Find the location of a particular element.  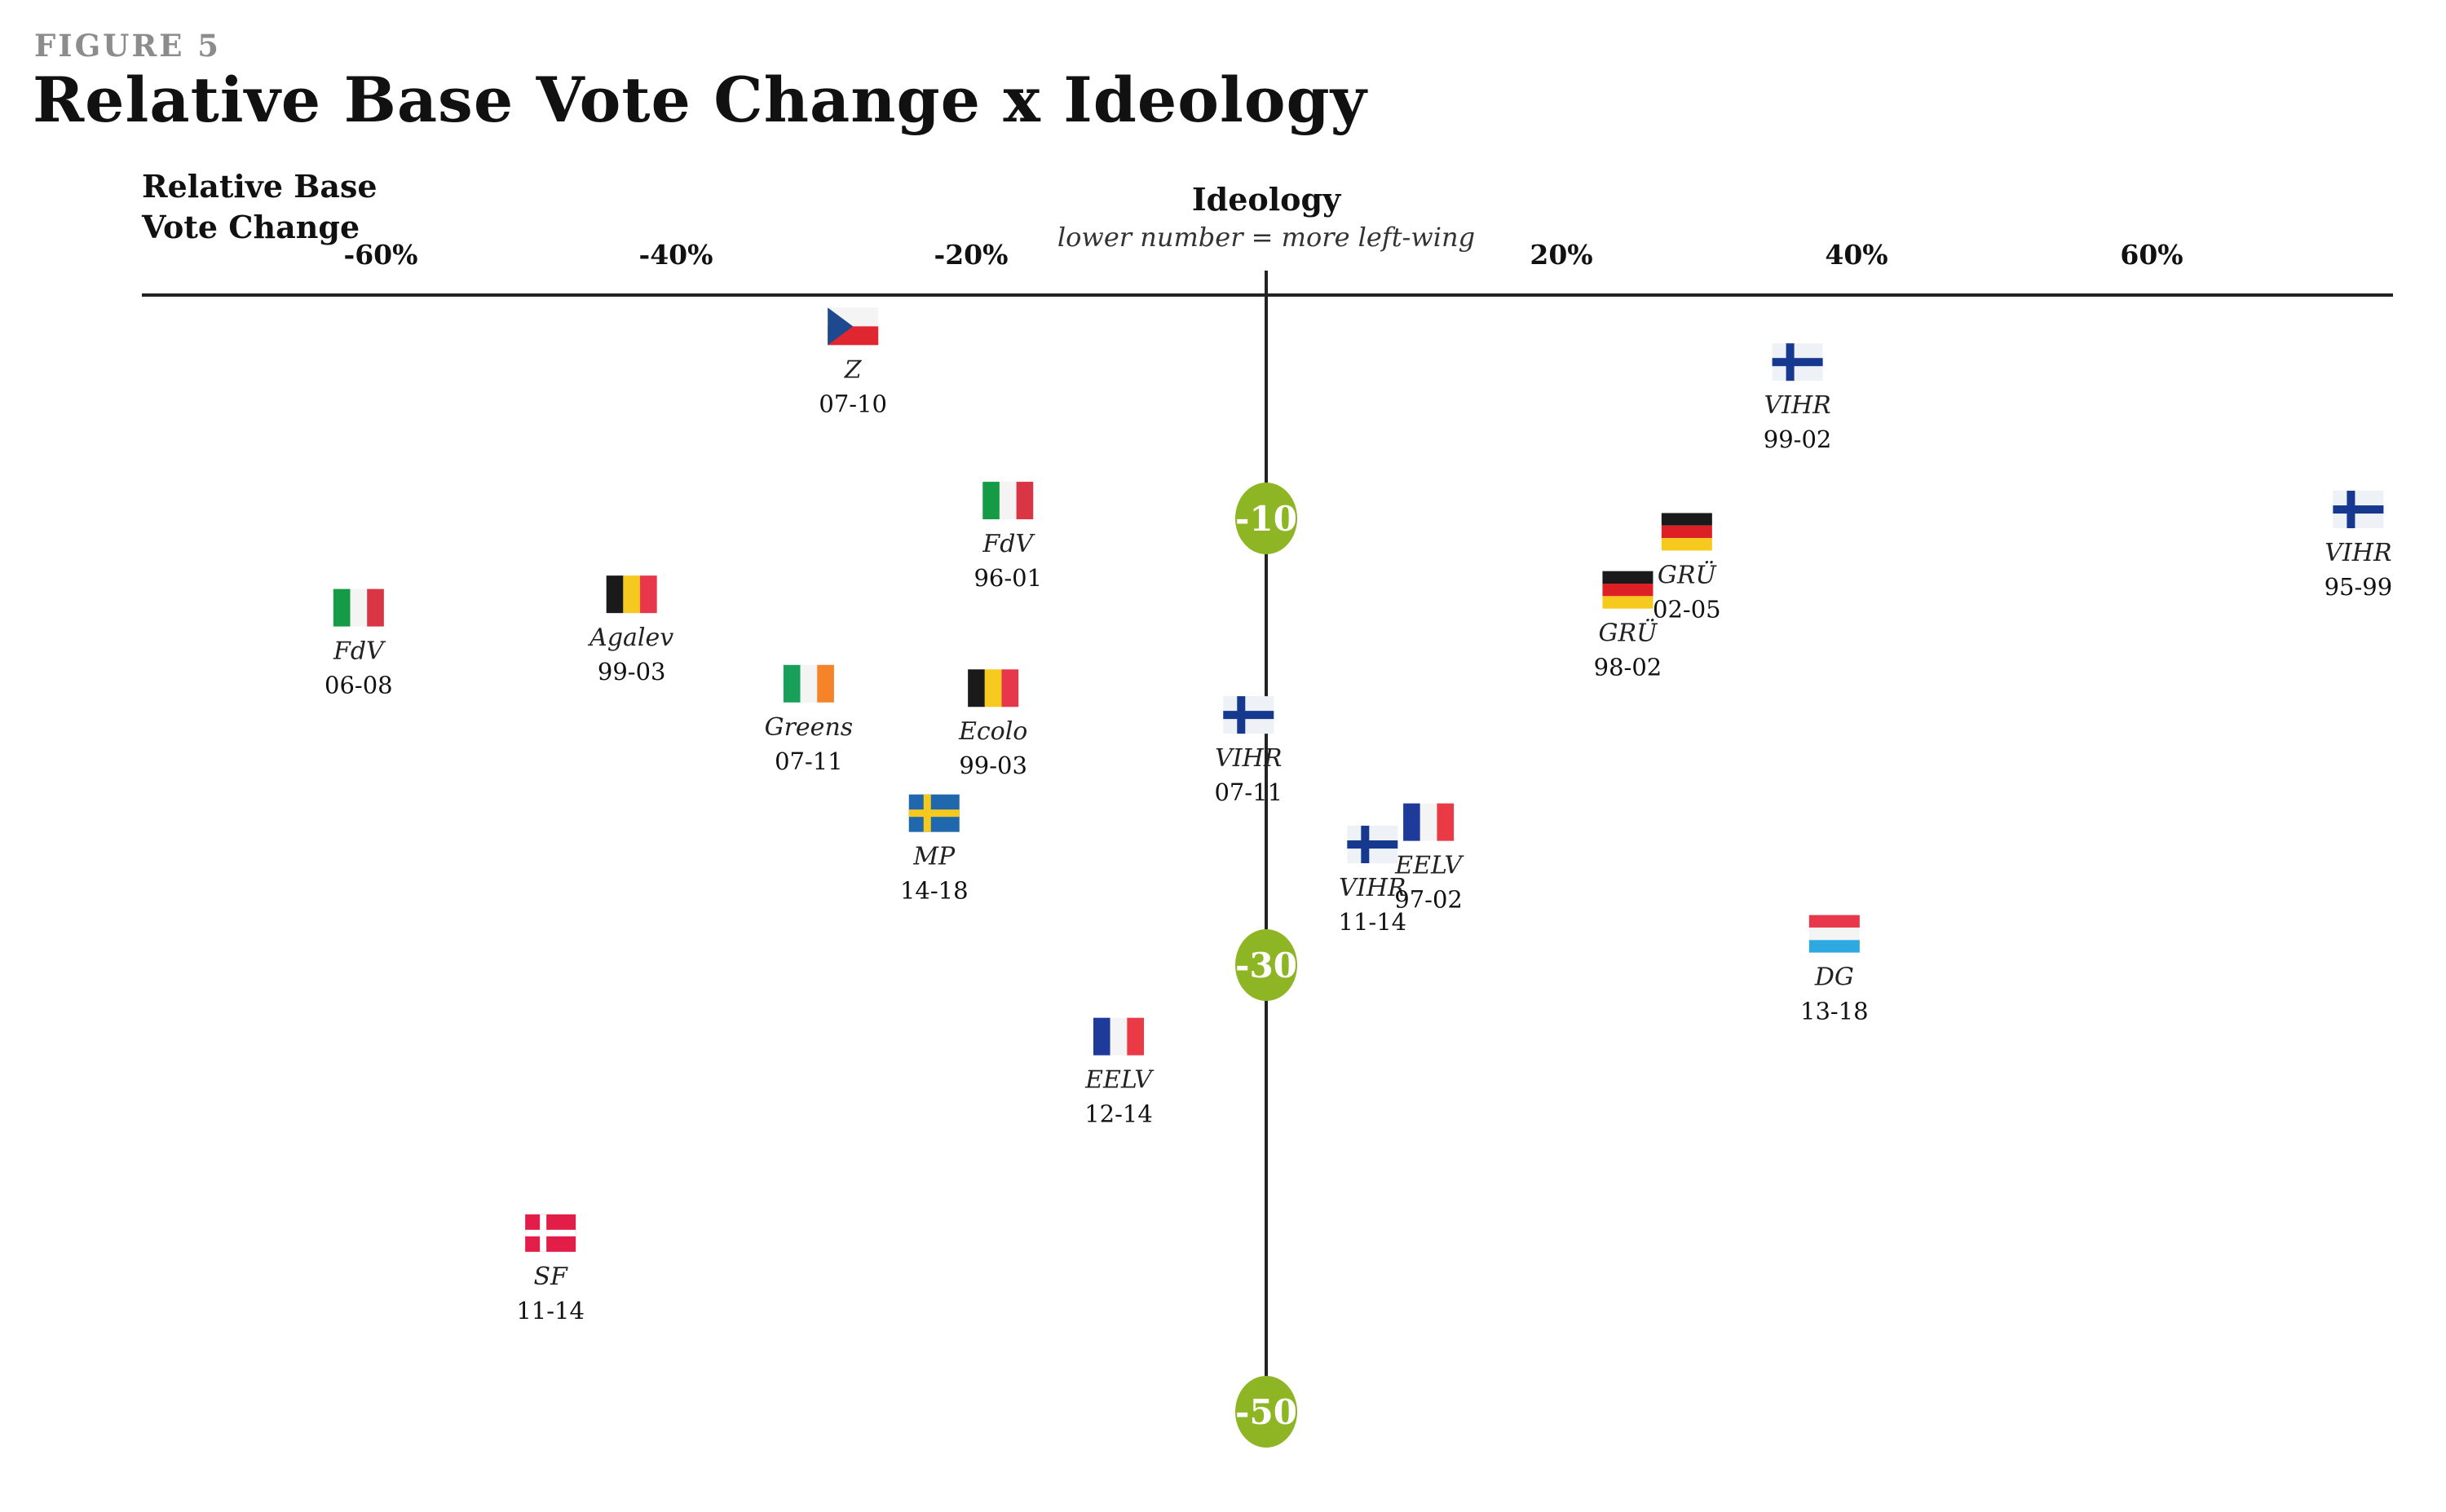

x-tick-label: -40% is located at coordinates (676, 255).